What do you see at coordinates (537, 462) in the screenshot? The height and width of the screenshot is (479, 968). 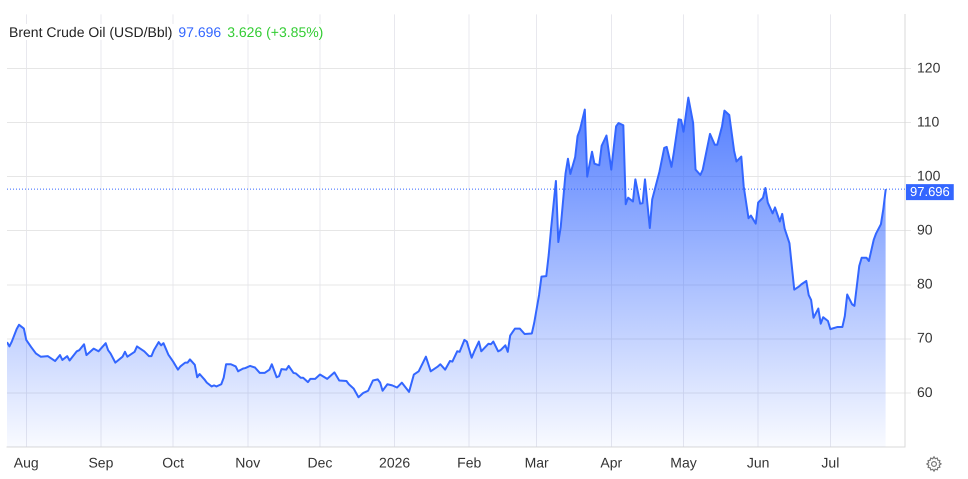 I see `x-tick-label: Mar` at bounding box center [537, 462].